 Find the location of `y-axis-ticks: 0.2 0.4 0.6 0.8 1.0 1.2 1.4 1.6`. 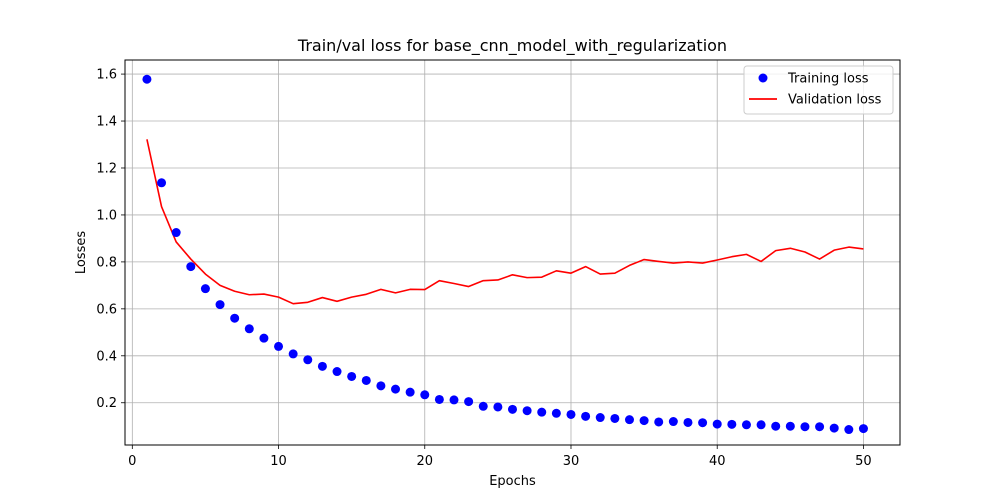

y-axis-ticks: 0.2 0.4 0.6 0.8 1.0 1.2 1.4 1.6 is located at coordinates (110, 239).